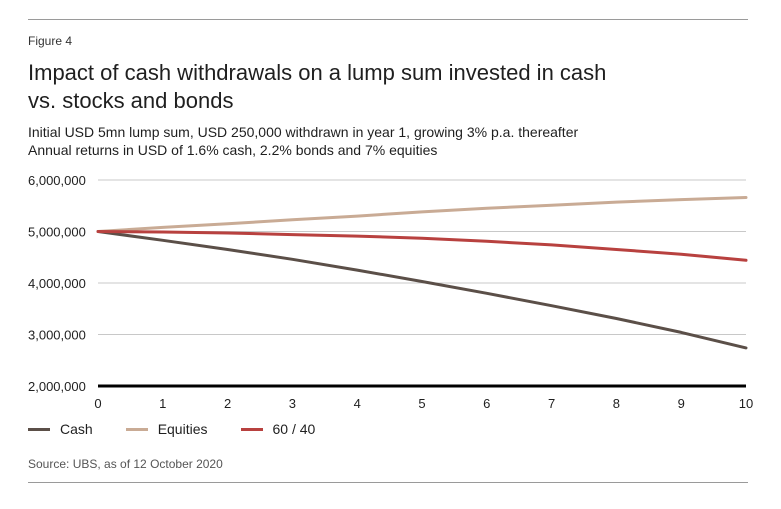 Image resolution: width=781 pixels, height=509 pixels. I want to click on legend-swatch-cash, so click(39, 429).